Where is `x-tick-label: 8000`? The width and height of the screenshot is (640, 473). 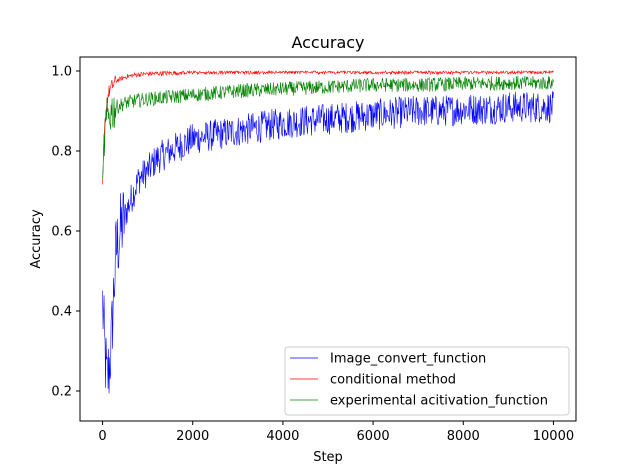
x-tick-label: 8000 is located at coordinates (463, 436).